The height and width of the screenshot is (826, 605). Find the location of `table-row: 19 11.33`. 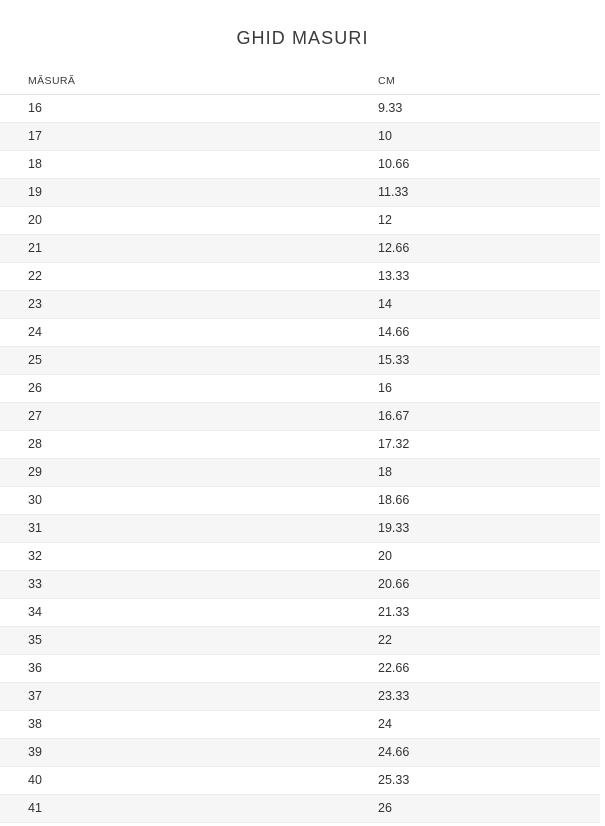

table-row: 19 11.33 is located at coordinates (300, 192).